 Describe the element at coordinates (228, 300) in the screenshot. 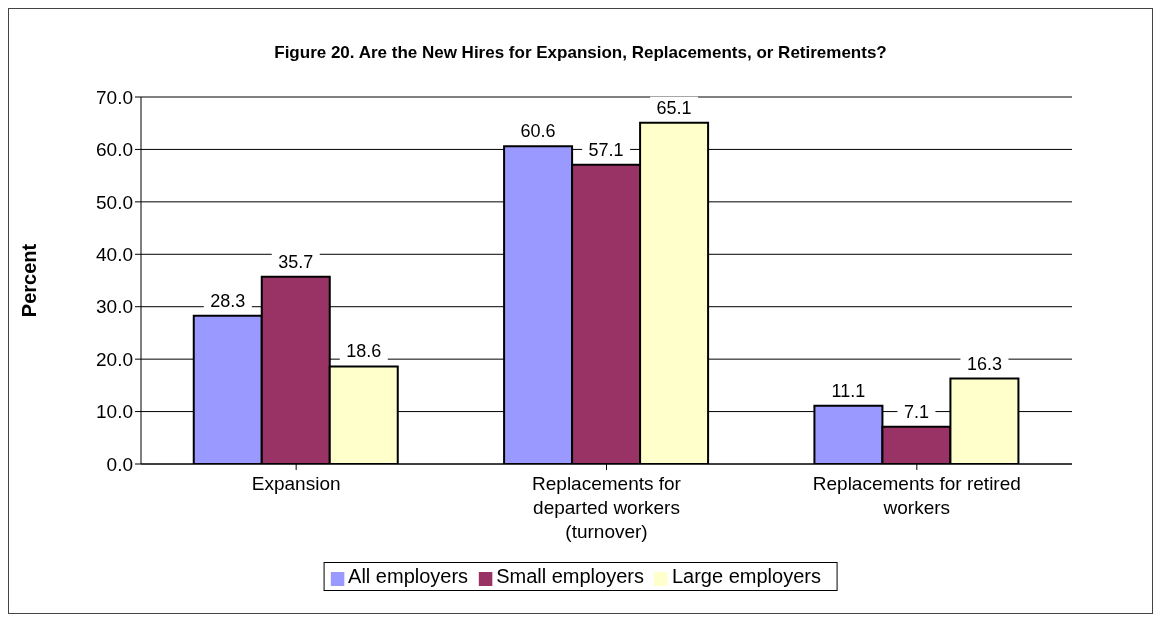

I see `data-label: 28.3` at that location.